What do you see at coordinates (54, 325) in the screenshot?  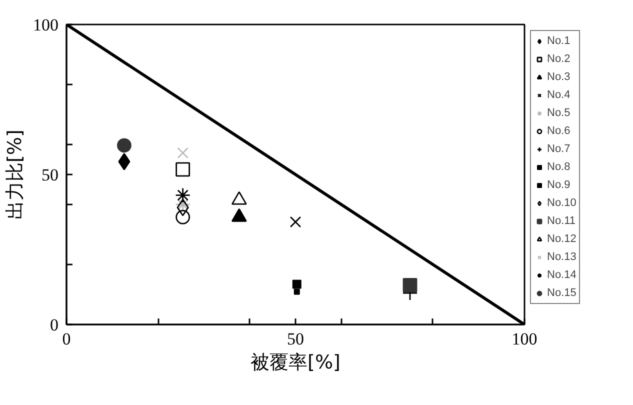 I see `y-tick-label: 0` at bounding box center [54, 325].